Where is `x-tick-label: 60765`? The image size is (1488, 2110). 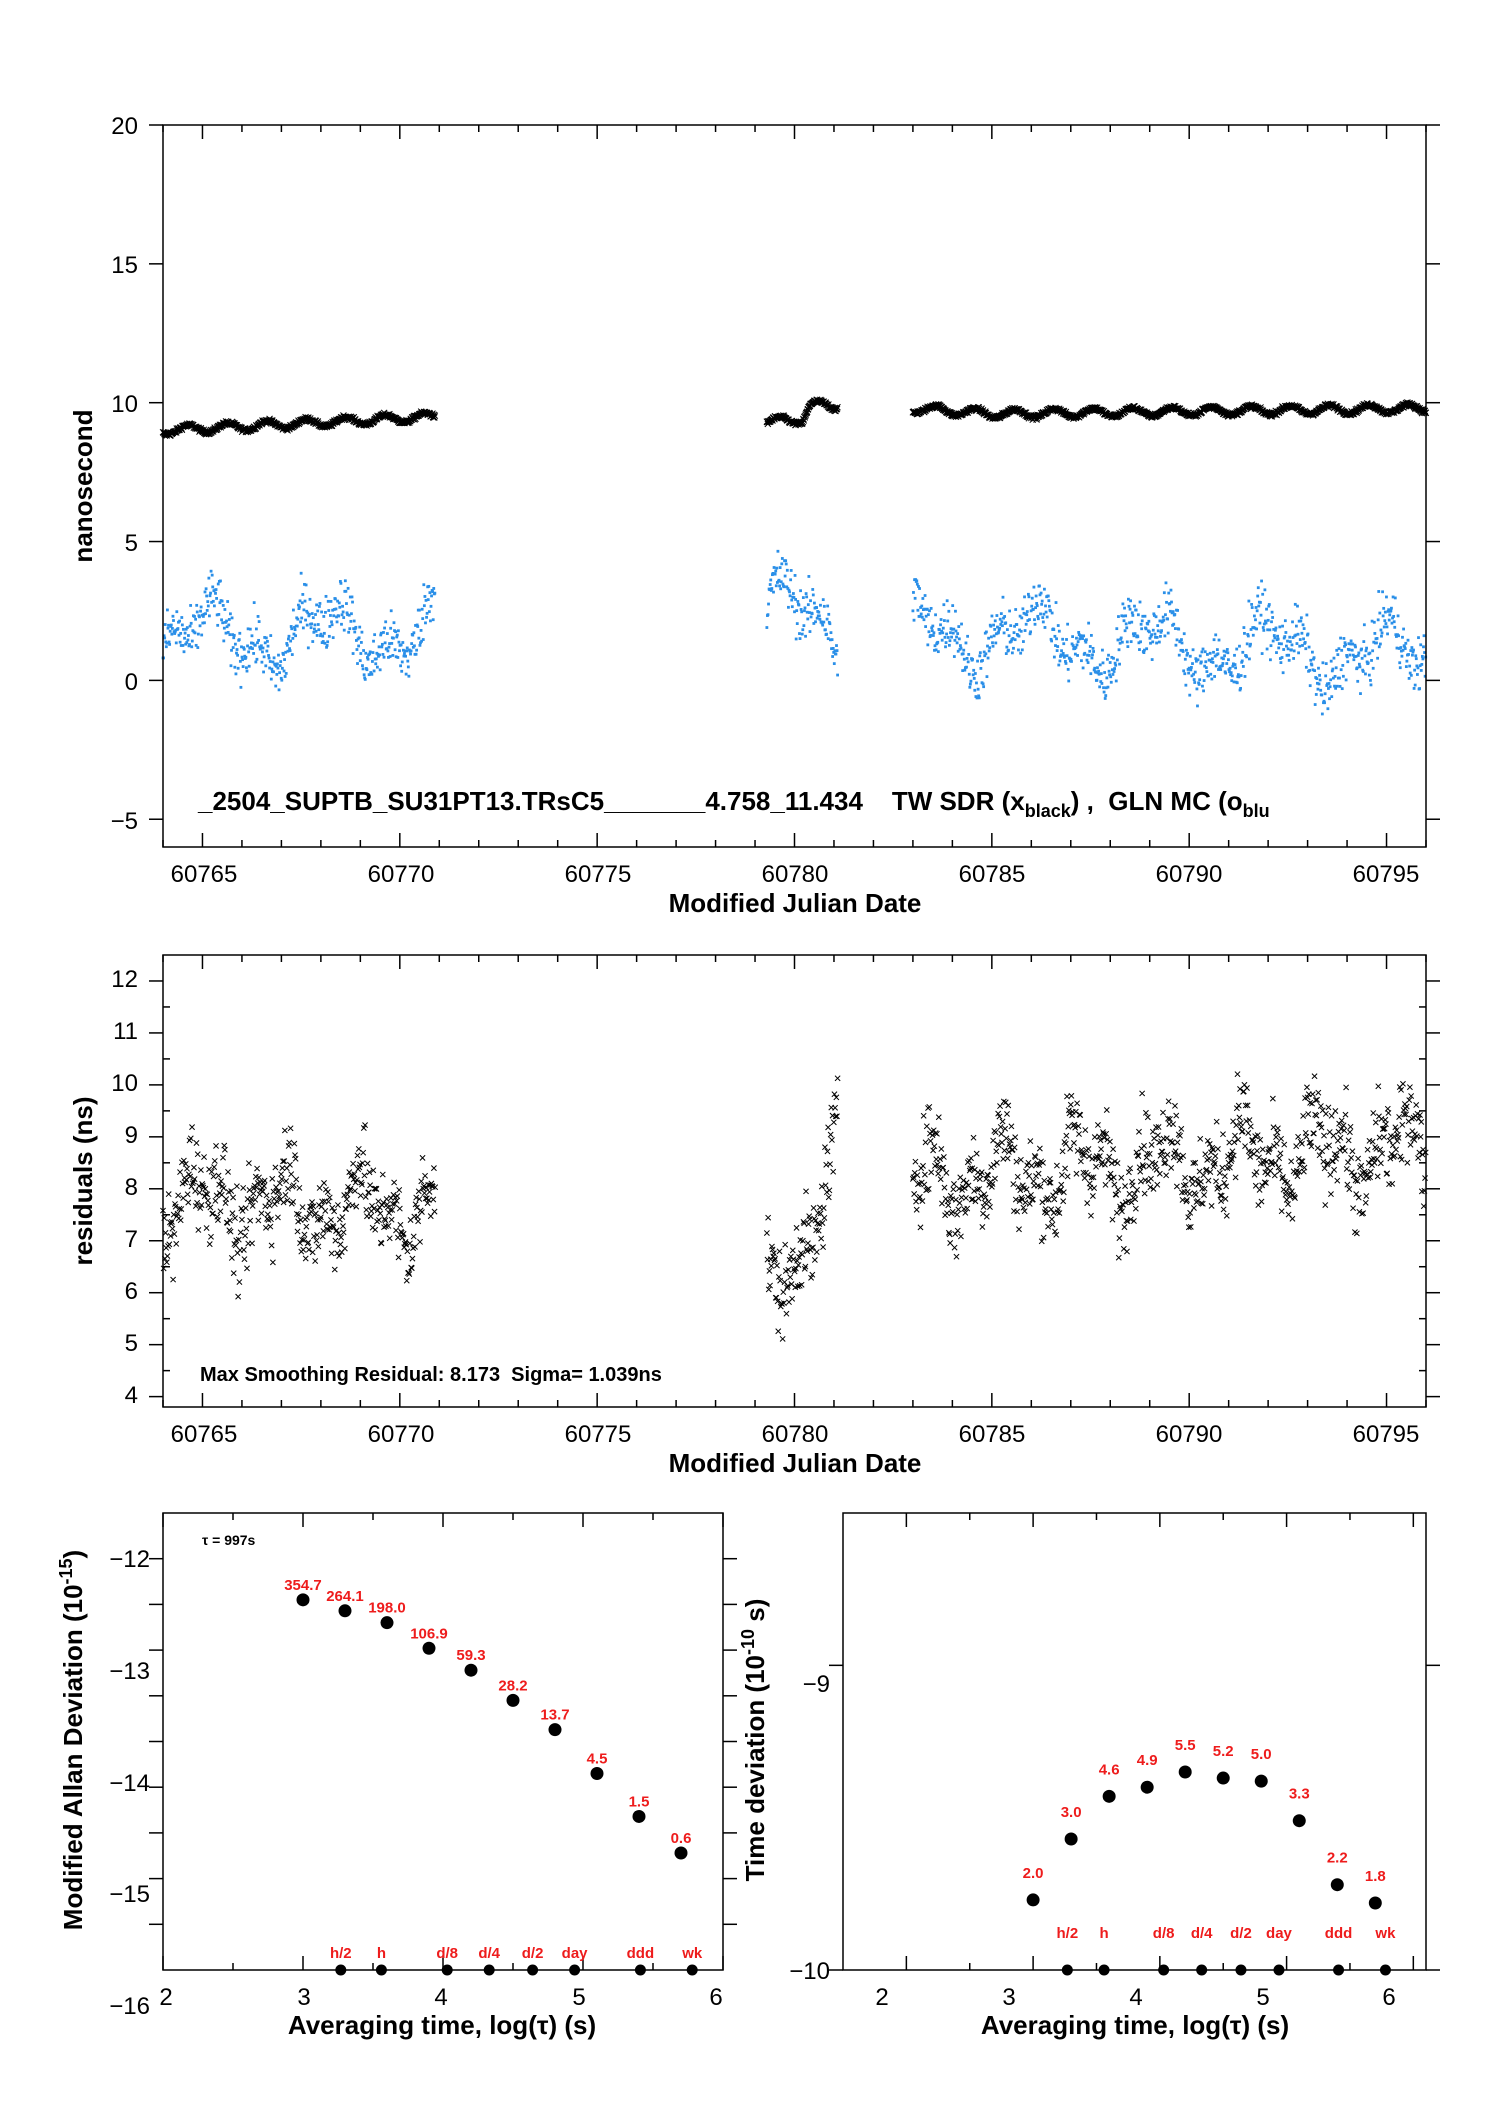
x-tick-label: 60765 is located at coordinates (204, 1434).